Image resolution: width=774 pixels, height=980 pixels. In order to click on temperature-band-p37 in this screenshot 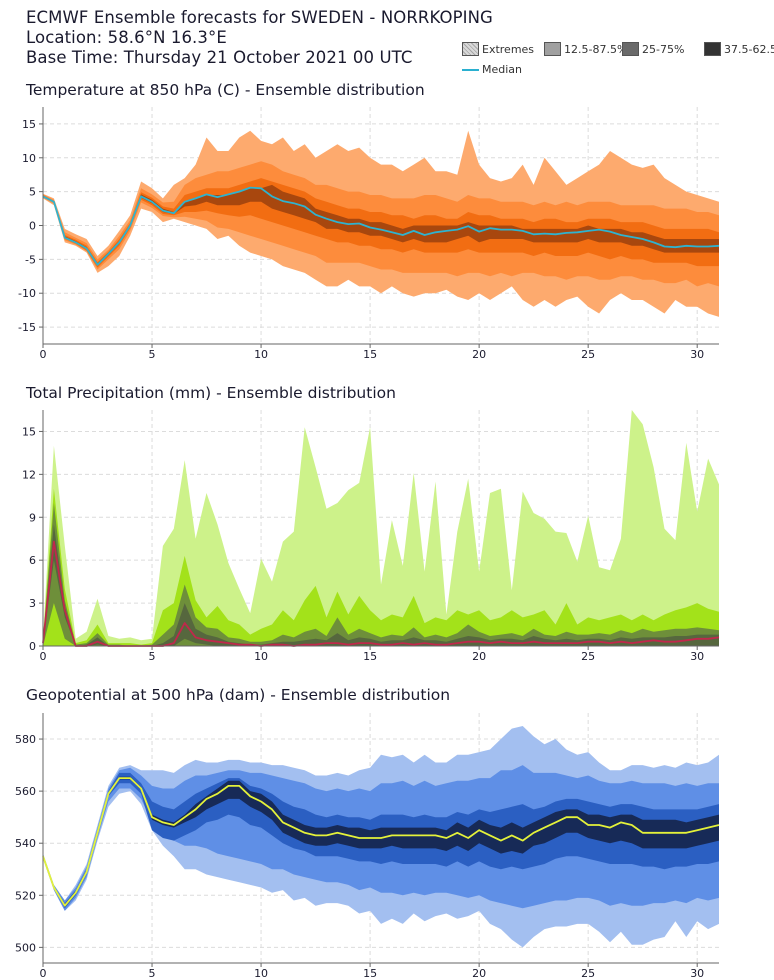, I will do `click(381, 225)`.